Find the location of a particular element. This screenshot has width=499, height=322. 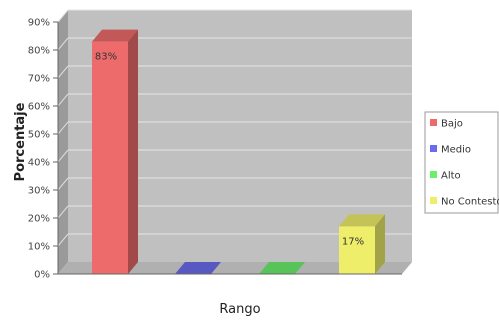

legend-label: Medio is located at coordinates (456, 150).